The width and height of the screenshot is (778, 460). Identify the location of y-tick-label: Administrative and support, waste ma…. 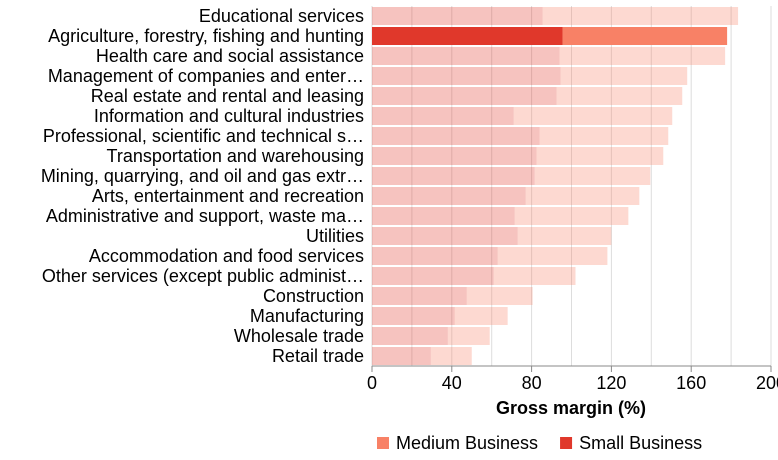
(205, 216).